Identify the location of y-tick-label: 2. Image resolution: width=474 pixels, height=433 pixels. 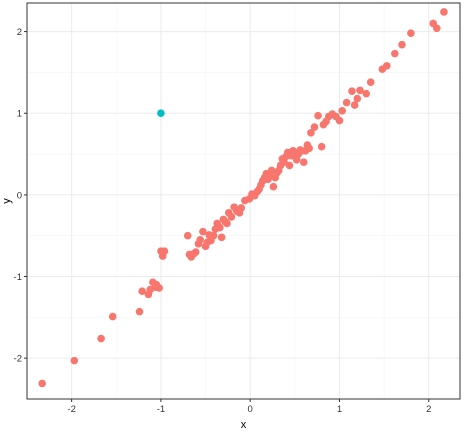
(19, 32).